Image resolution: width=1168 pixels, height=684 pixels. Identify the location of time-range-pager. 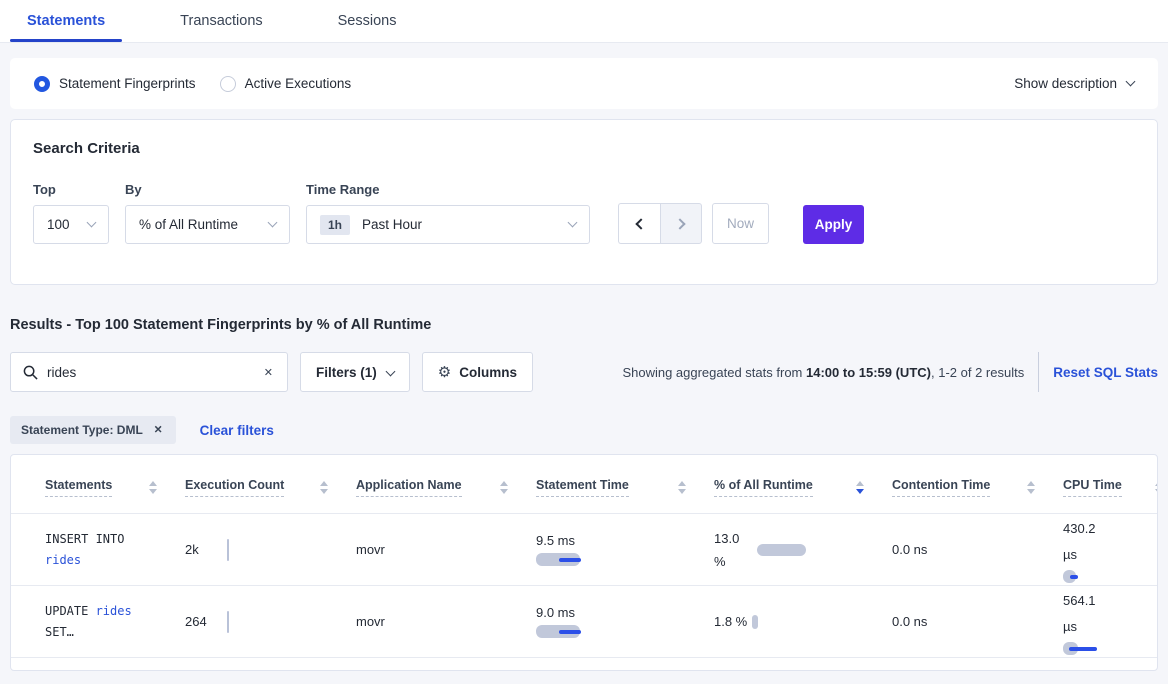
(660, 223).